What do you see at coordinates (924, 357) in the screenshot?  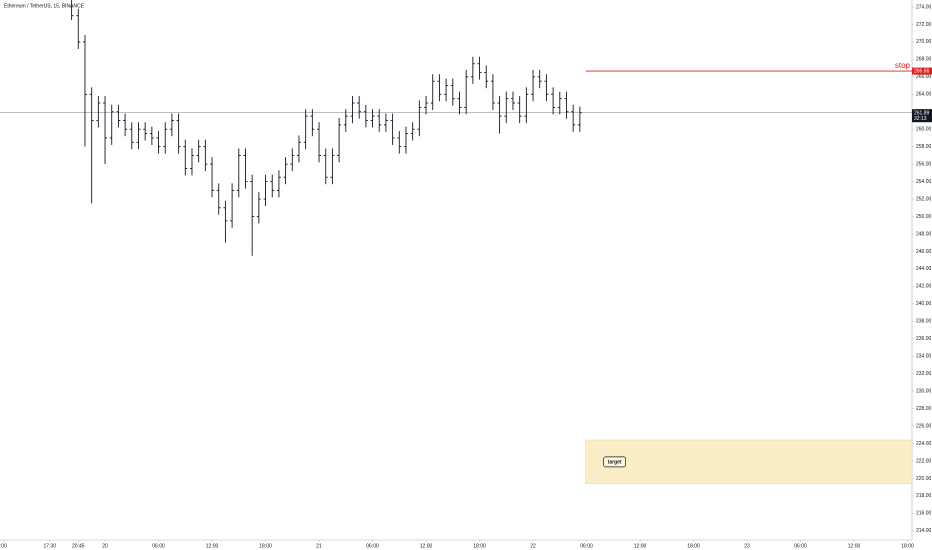 I see `y-tick-label: 234.00` at bounding box center [924, 357].